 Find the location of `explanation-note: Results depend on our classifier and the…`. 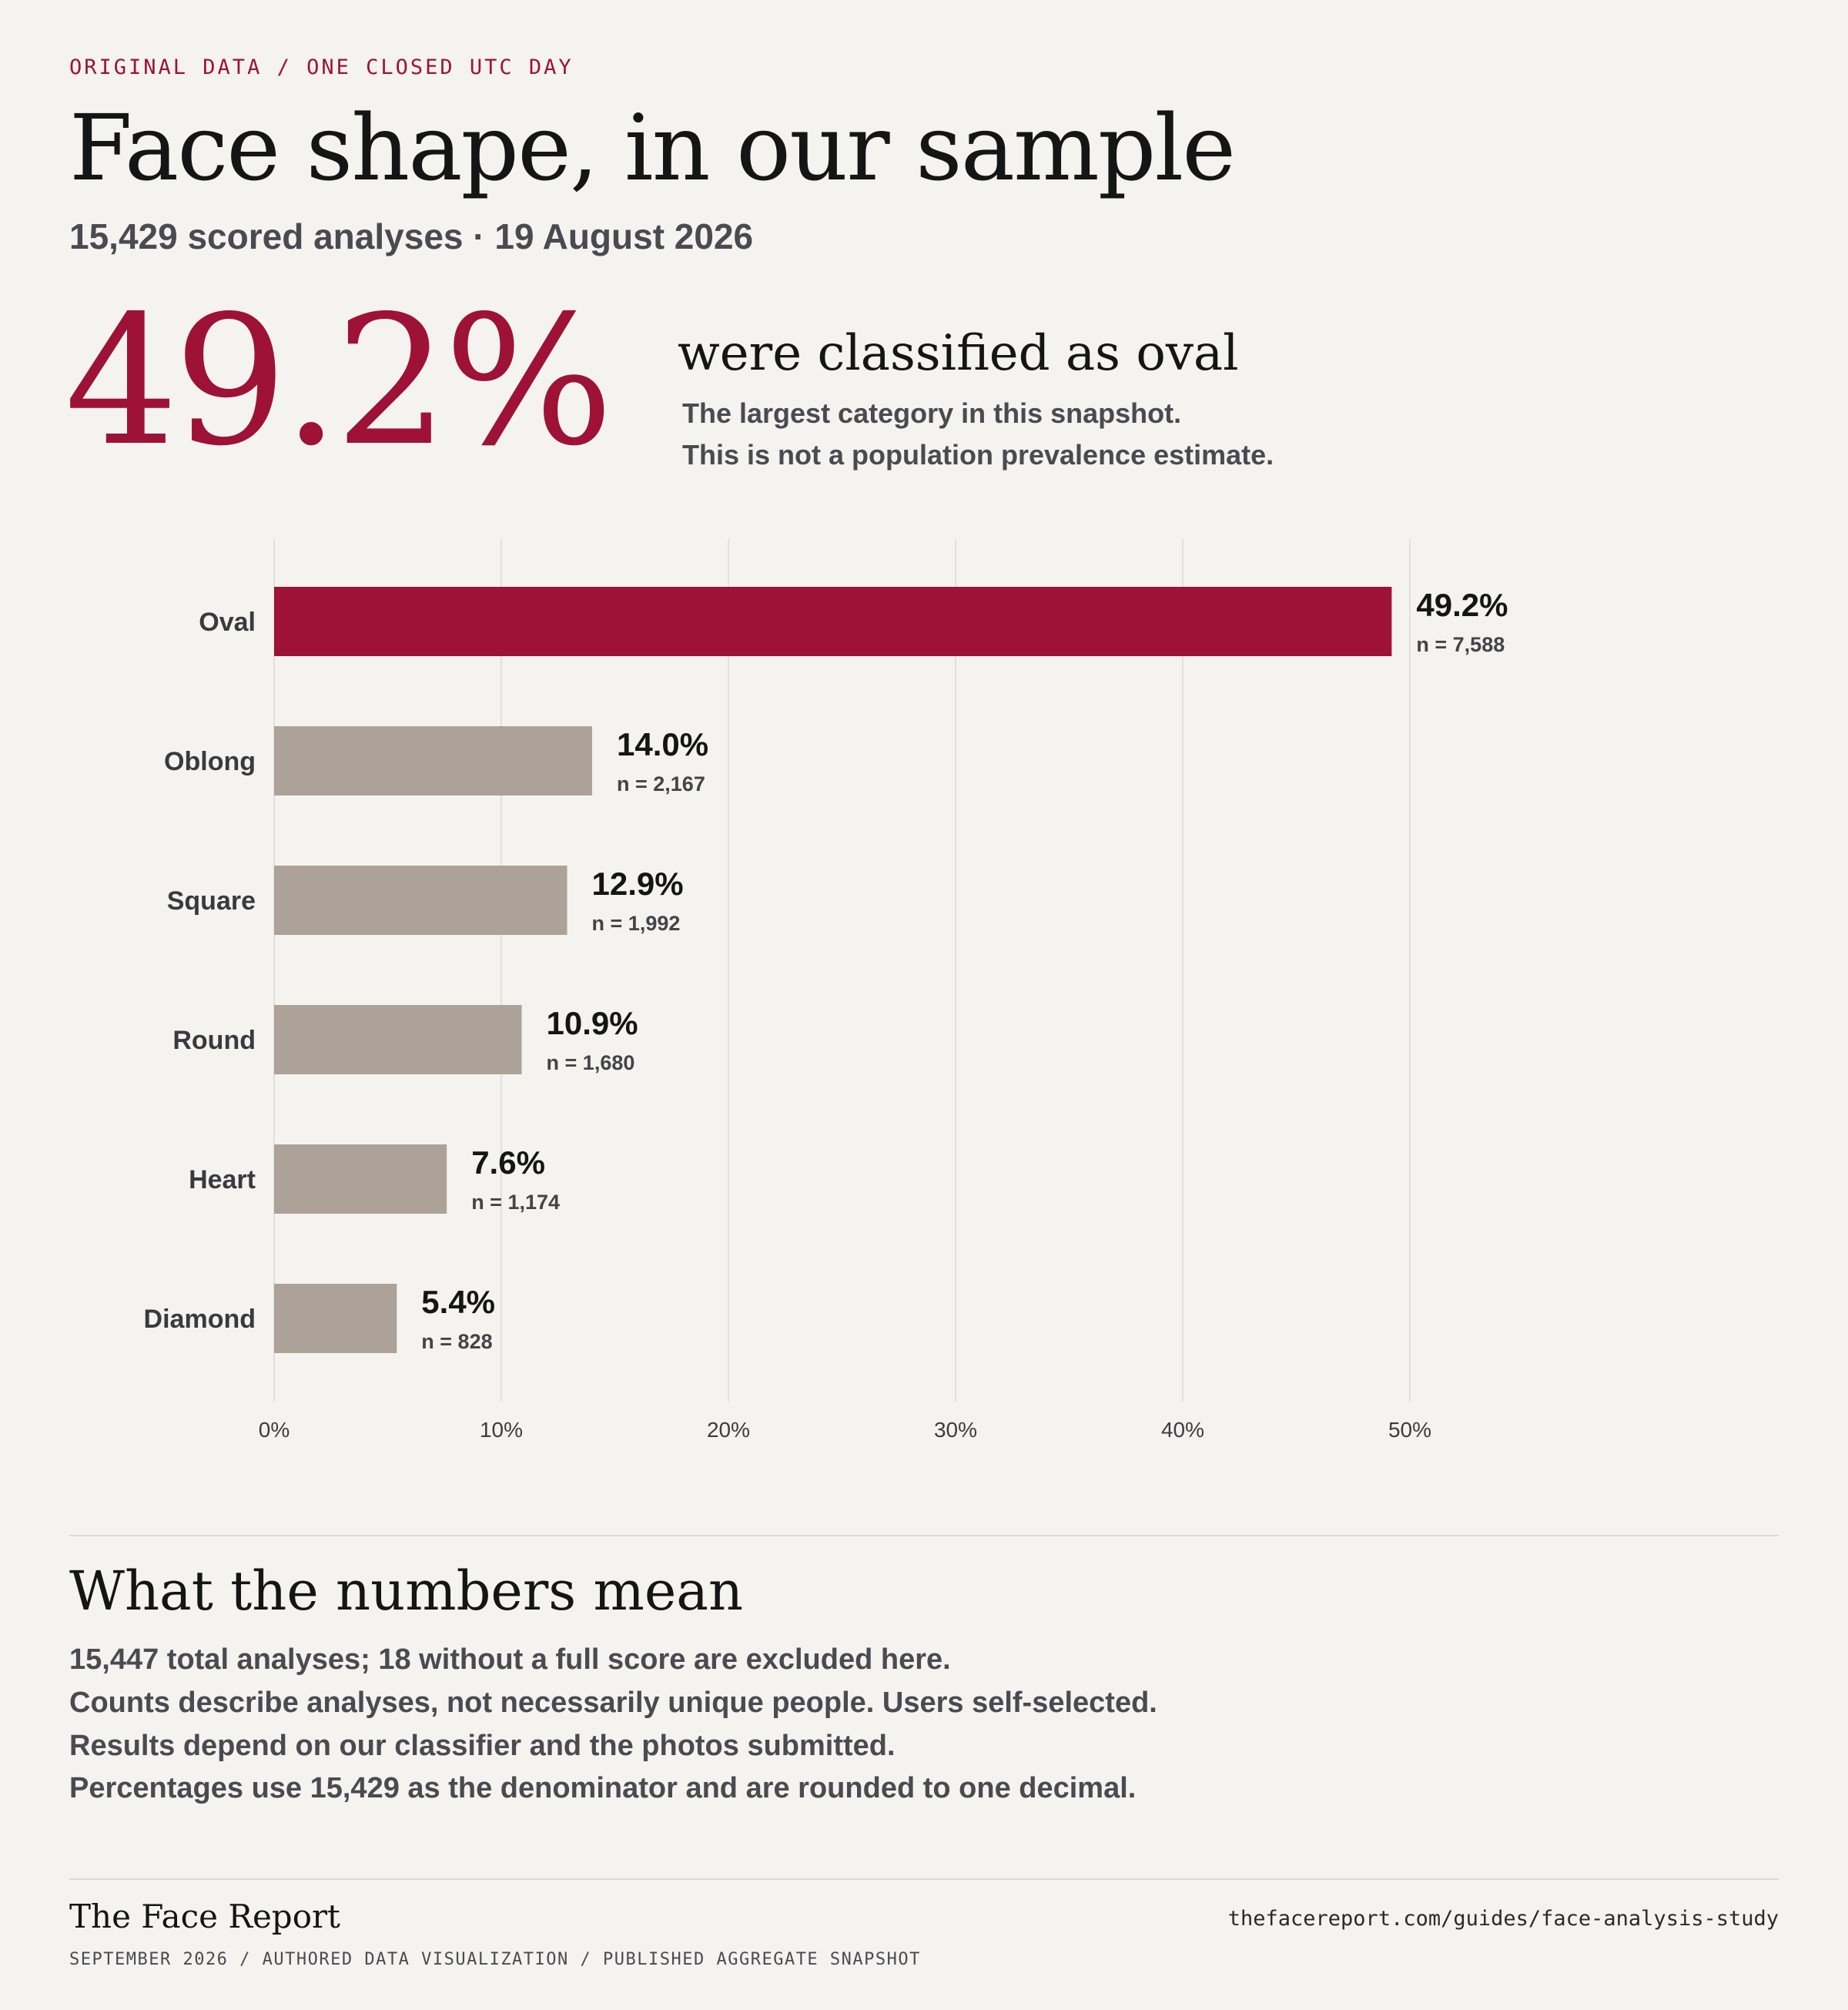

explanation-note: Results depend on our classifier and the… is located at coordinates (483, 1746).